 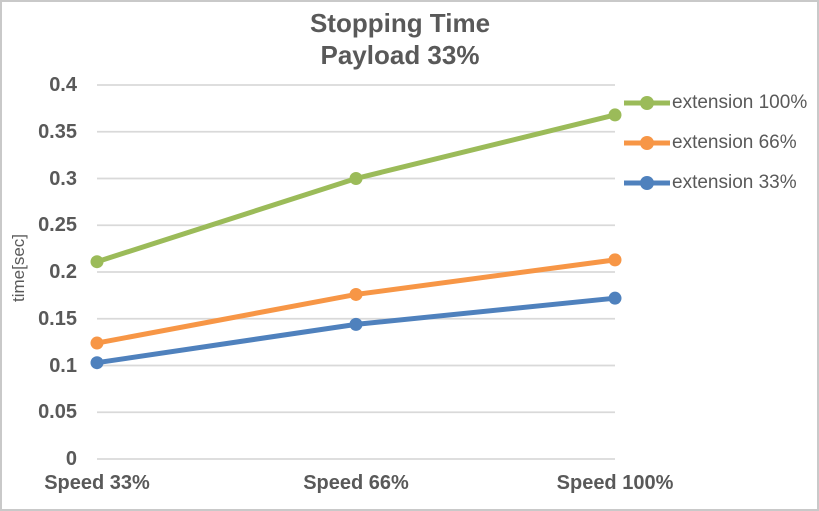 What do you see at coordinates (63, 178) in the screenshot?
I see `y-tick-label: 0.3` at bounding box center [63, 178].